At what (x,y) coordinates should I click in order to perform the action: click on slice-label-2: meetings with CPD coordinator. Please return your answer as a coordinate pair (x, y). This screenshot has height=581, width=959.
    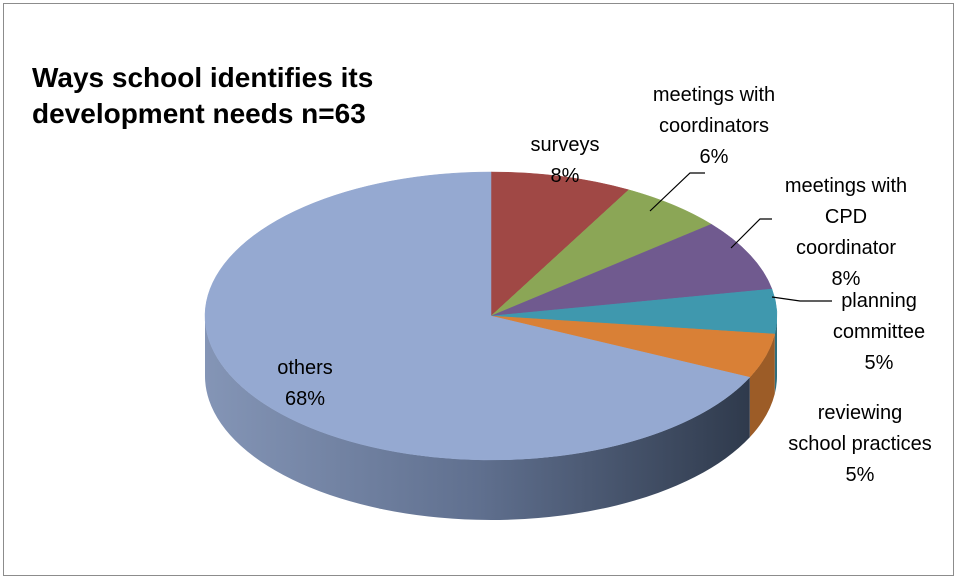
    Looking at the image, I should click on (846, 217).